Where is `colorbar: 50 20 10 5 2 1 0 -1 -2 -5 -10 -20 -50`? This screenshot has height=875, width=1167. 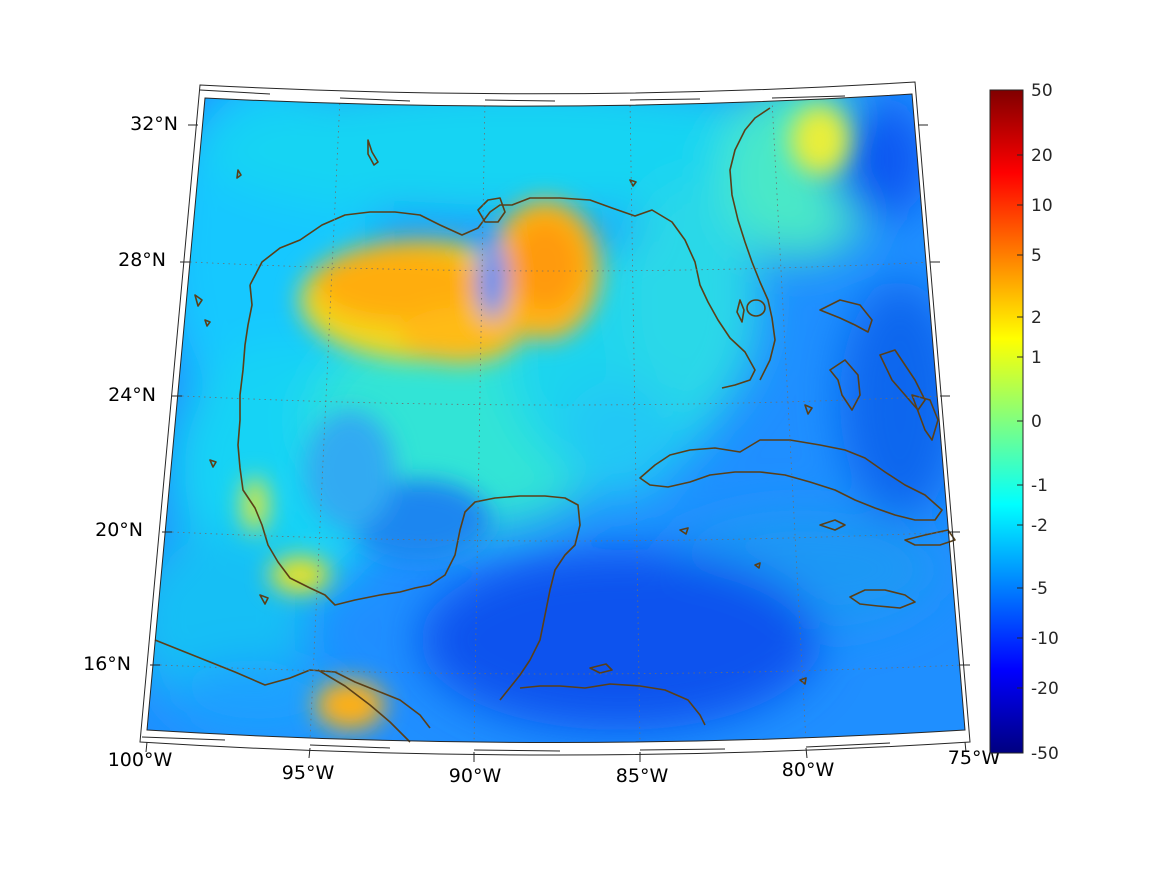
colorbar: 50 20 10 5 2 1 0 -1 -2 -5 -10 -20 -50 is located at coordinates (1024, 422).